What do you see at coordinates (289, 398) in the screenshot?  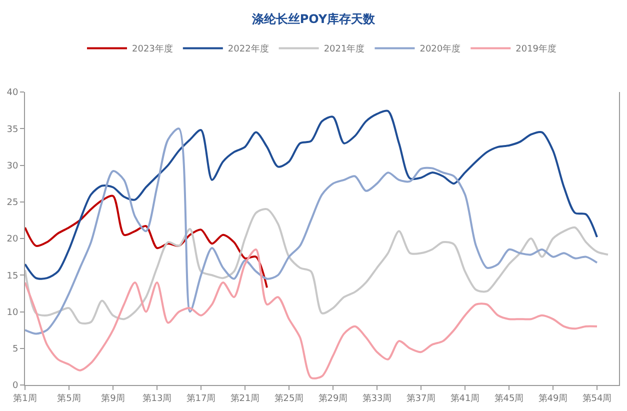 I see `x-tick-label: 第25周` at bounding box center [289, 398].